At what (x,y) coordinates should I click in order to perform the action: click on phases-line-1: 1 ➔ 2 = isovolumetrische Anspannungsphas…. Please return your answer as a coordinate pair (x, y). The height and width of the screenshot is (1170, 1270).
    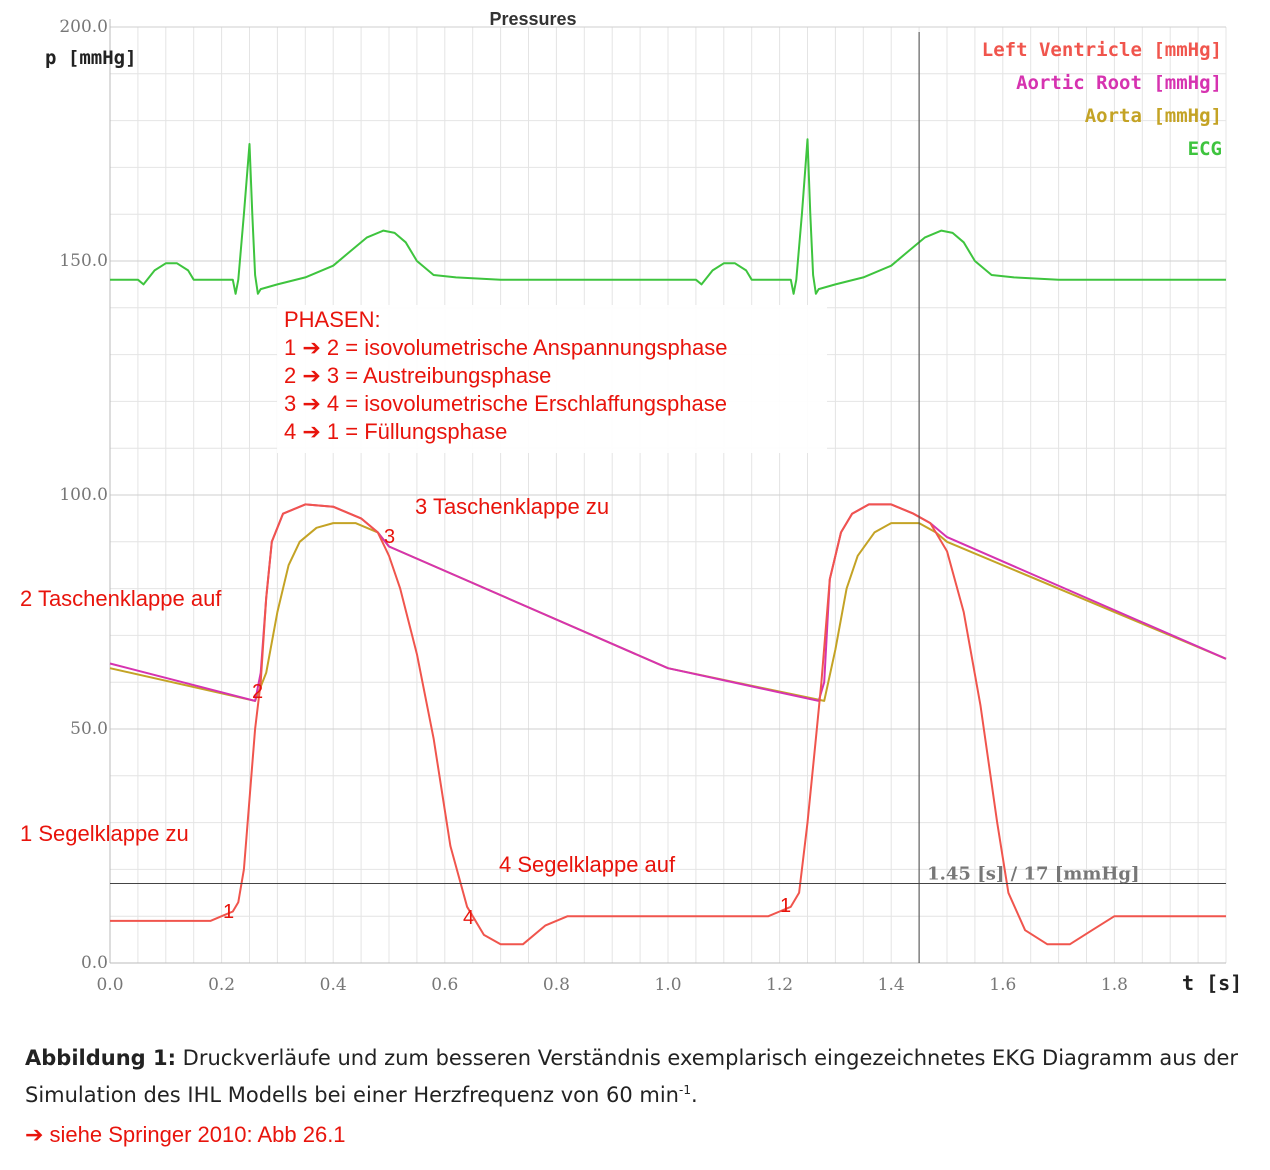
    Looking at the image, I should click on (505, 347).